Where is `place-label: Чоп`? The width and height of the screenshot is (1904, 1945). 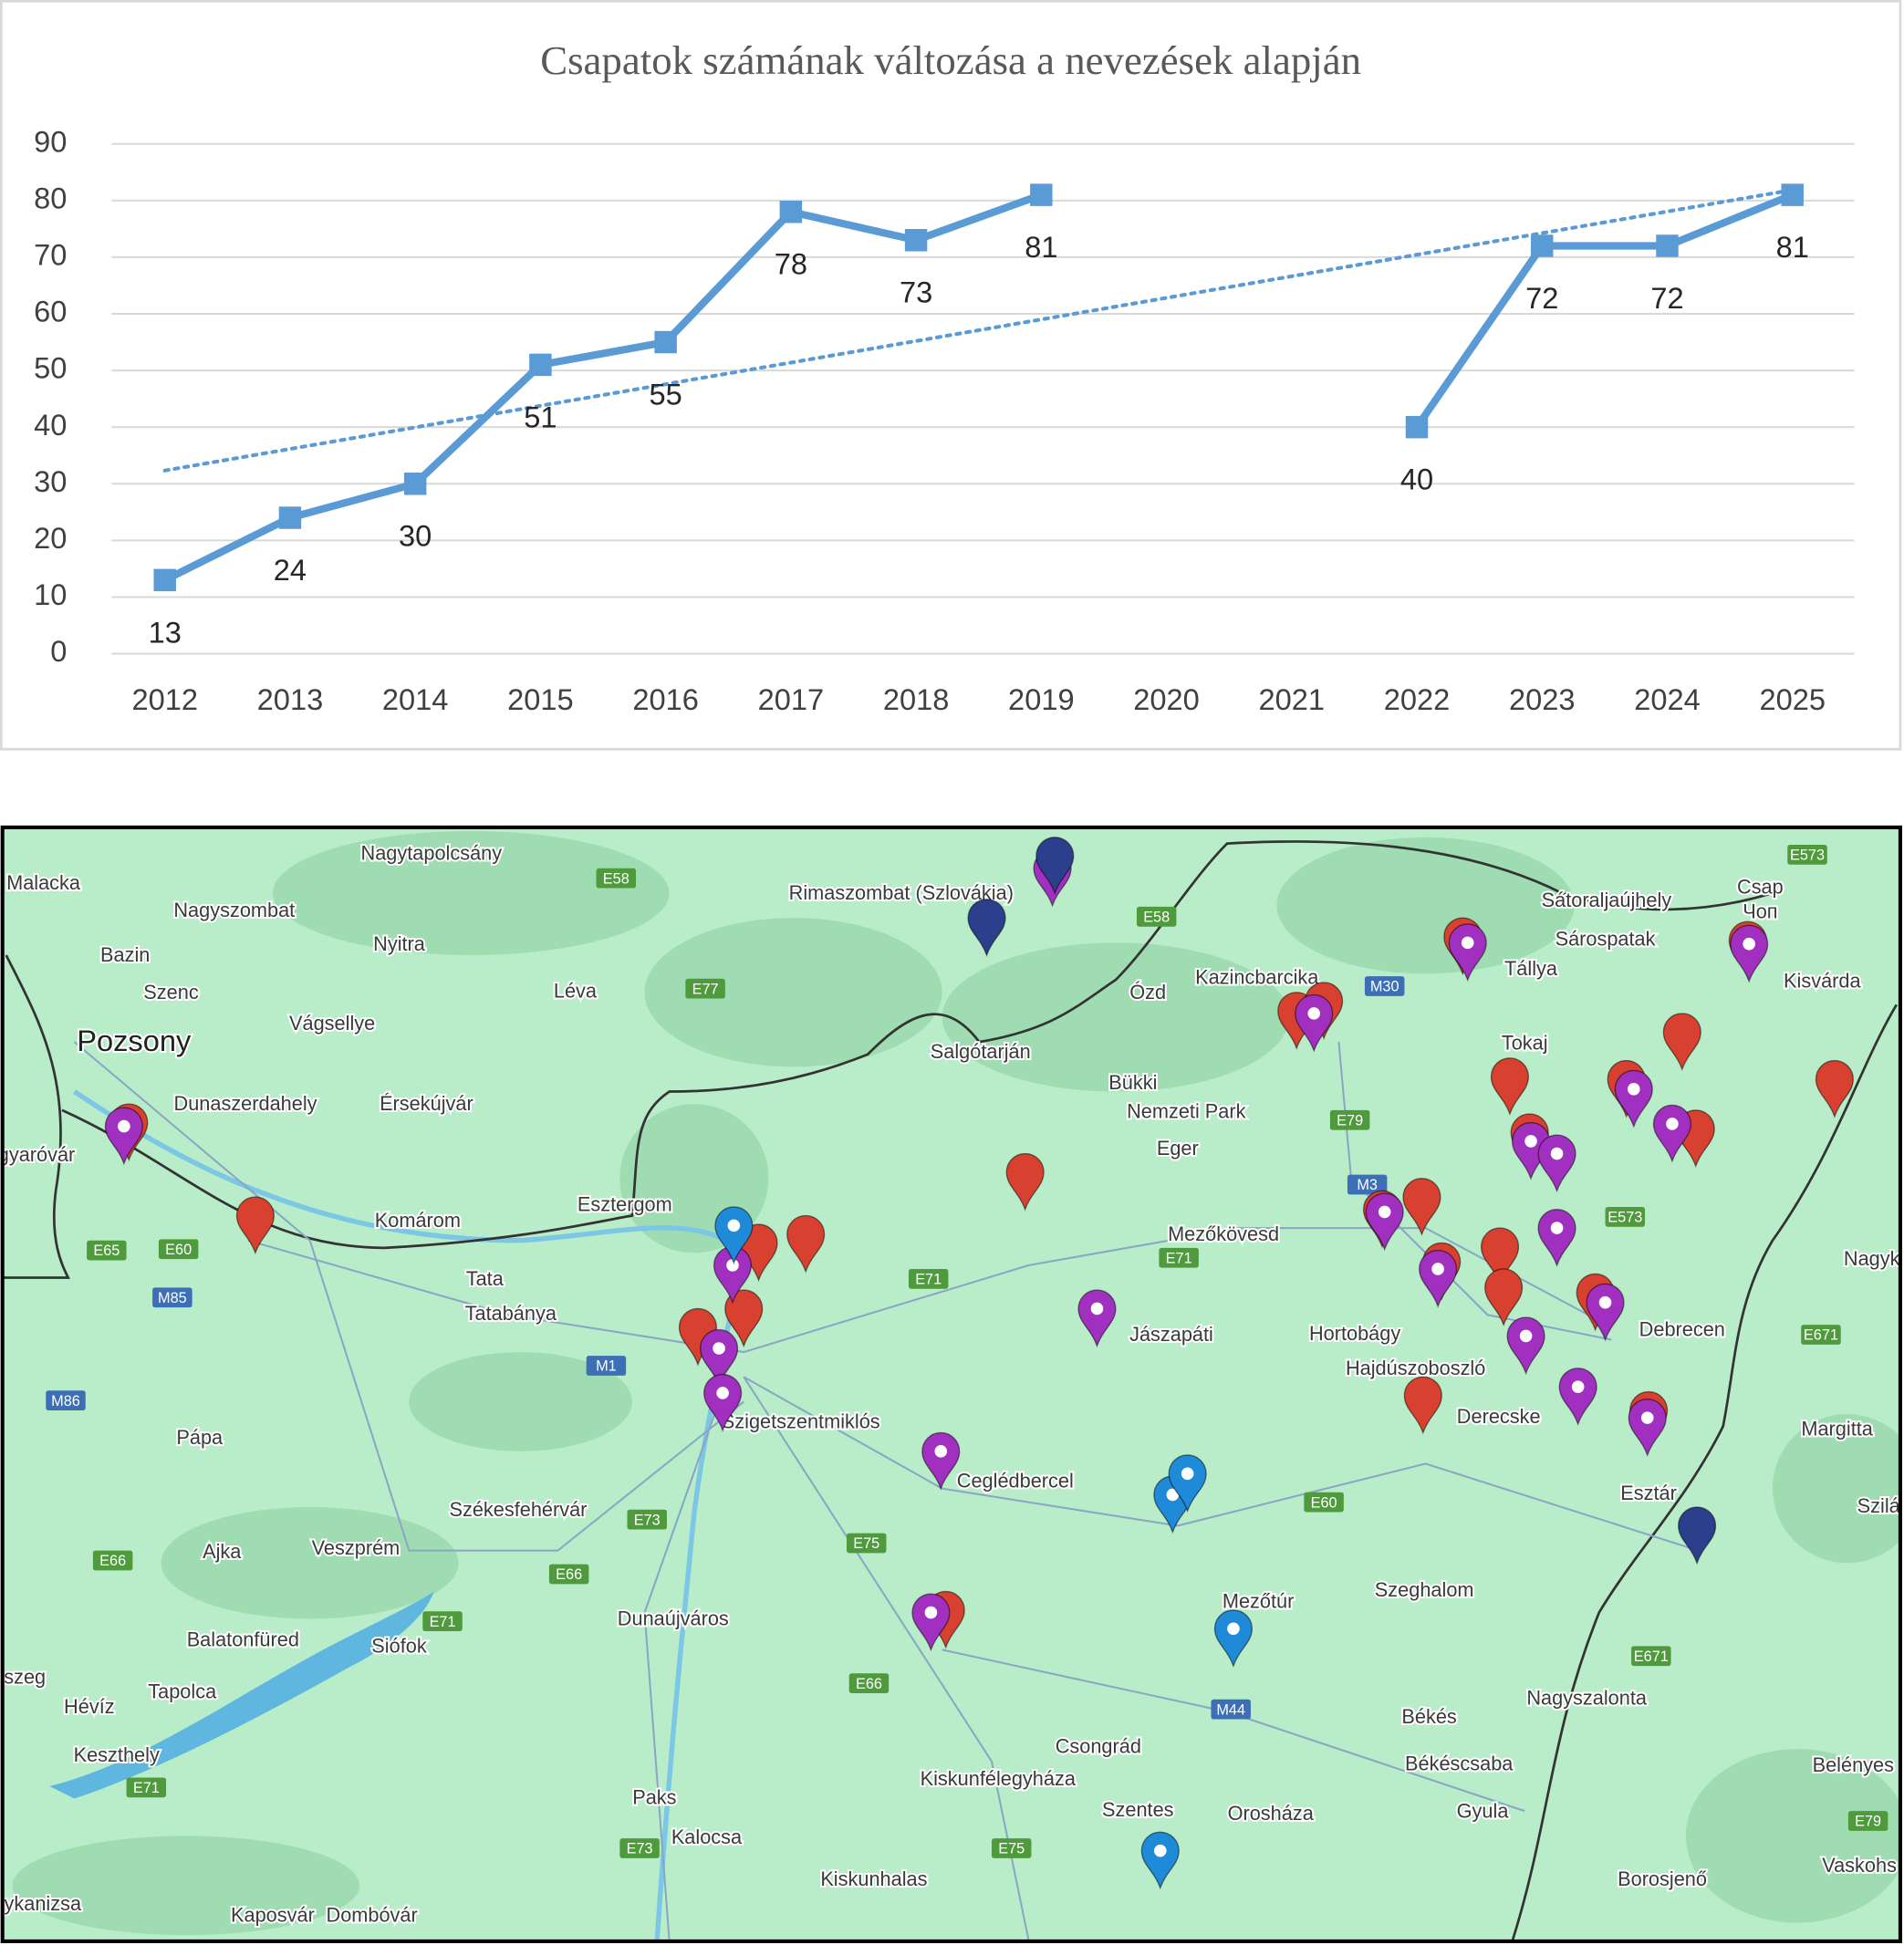 place-label: Чоп is located at coordinates (1760, 911).